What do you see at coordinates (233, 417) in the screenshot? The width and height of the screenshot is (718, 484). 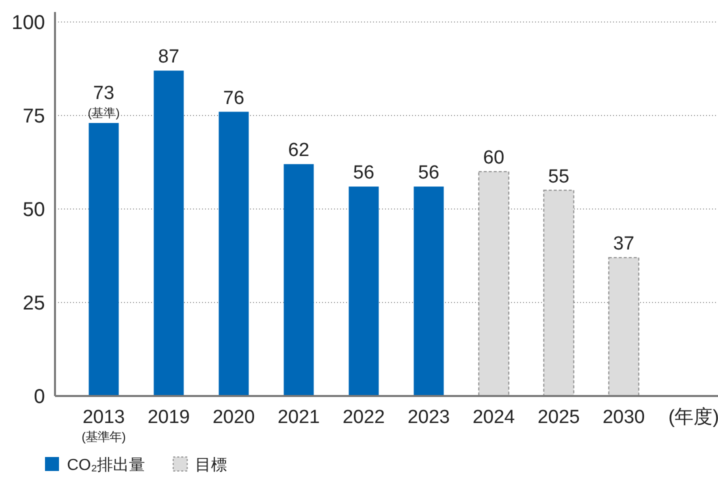 I see `x-tick-label: 2020` at bounding box center [233, 417].